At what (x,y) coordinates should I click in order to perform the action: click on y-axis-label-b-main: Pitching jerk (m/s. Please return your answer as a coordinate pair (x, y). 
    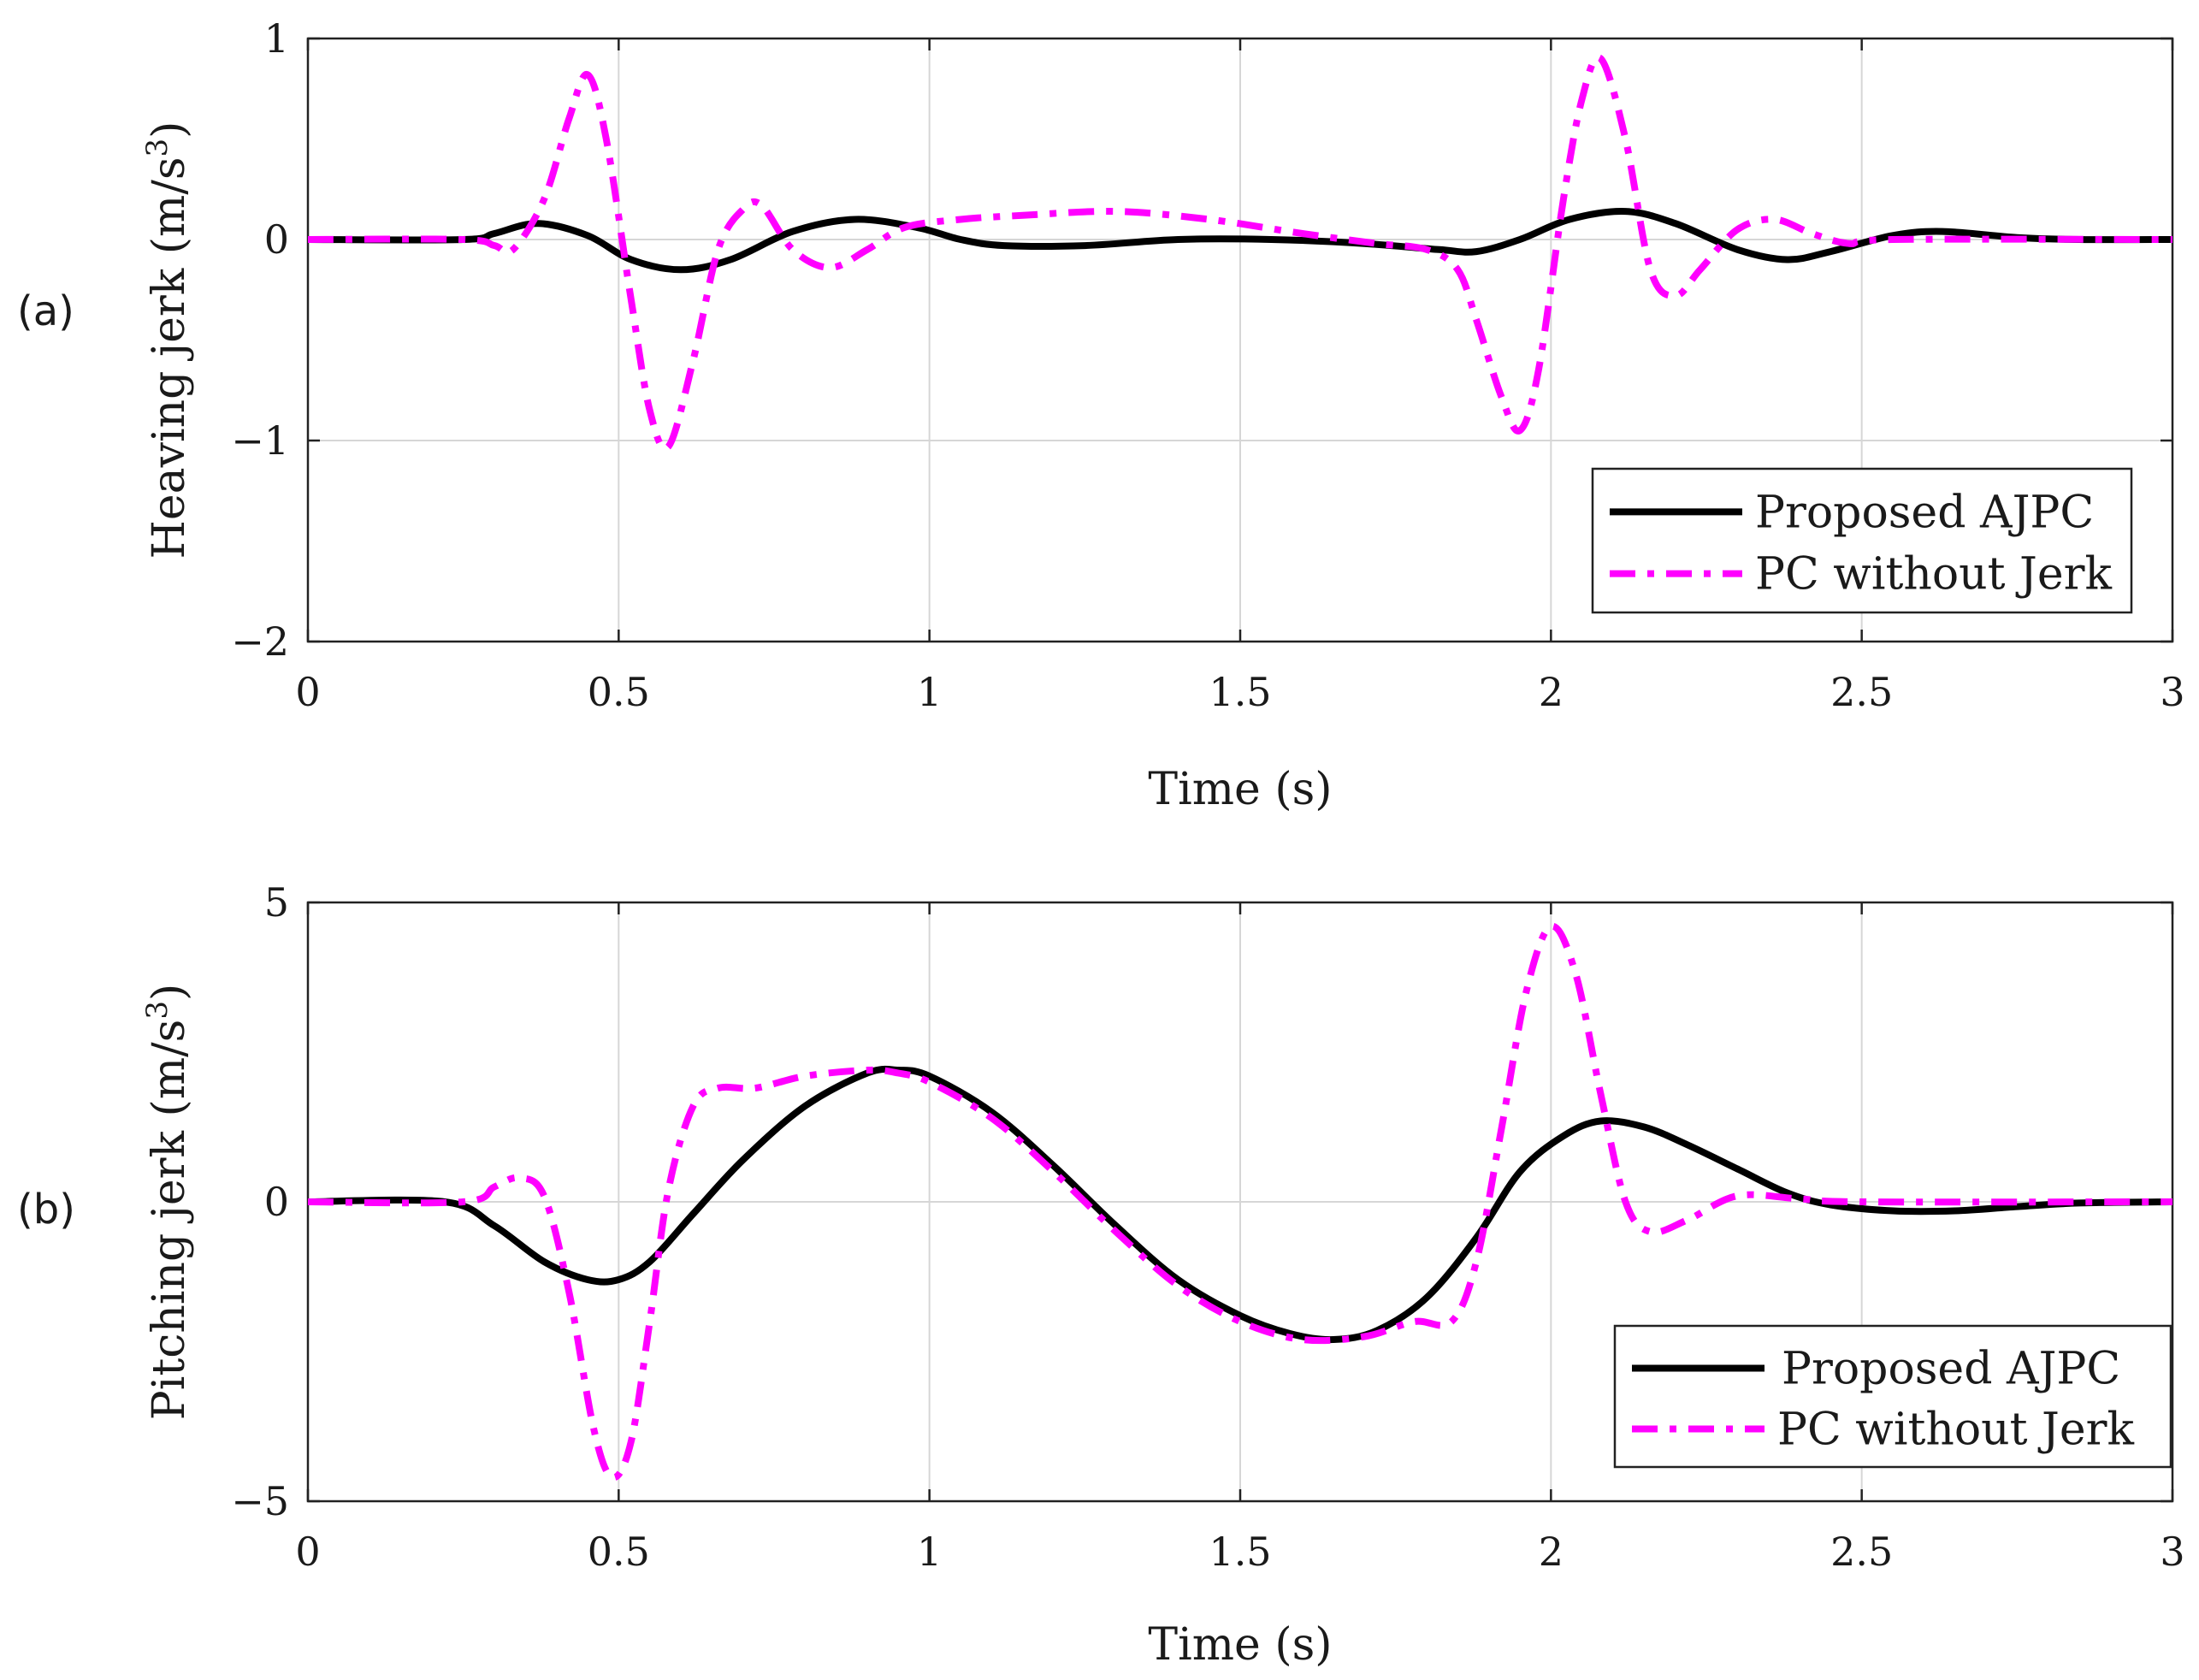
    Looking at the image, I should click on (169, 1221).